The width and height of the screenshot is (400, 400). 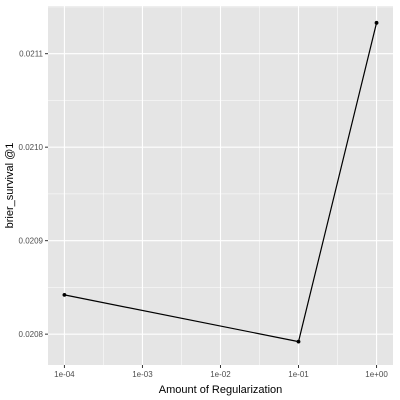 What do you see at coordinates (298, 374) in the screenshot?
I see `x-tick-label: 1e-01` at bounding box center [298, 374].